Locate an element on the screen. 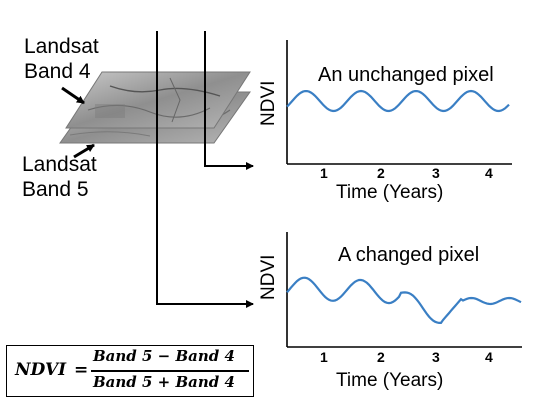 Image resolution: width=550 pixels, height=407 pixels. changed-pixel-connector is located at coordinates (205, 169).